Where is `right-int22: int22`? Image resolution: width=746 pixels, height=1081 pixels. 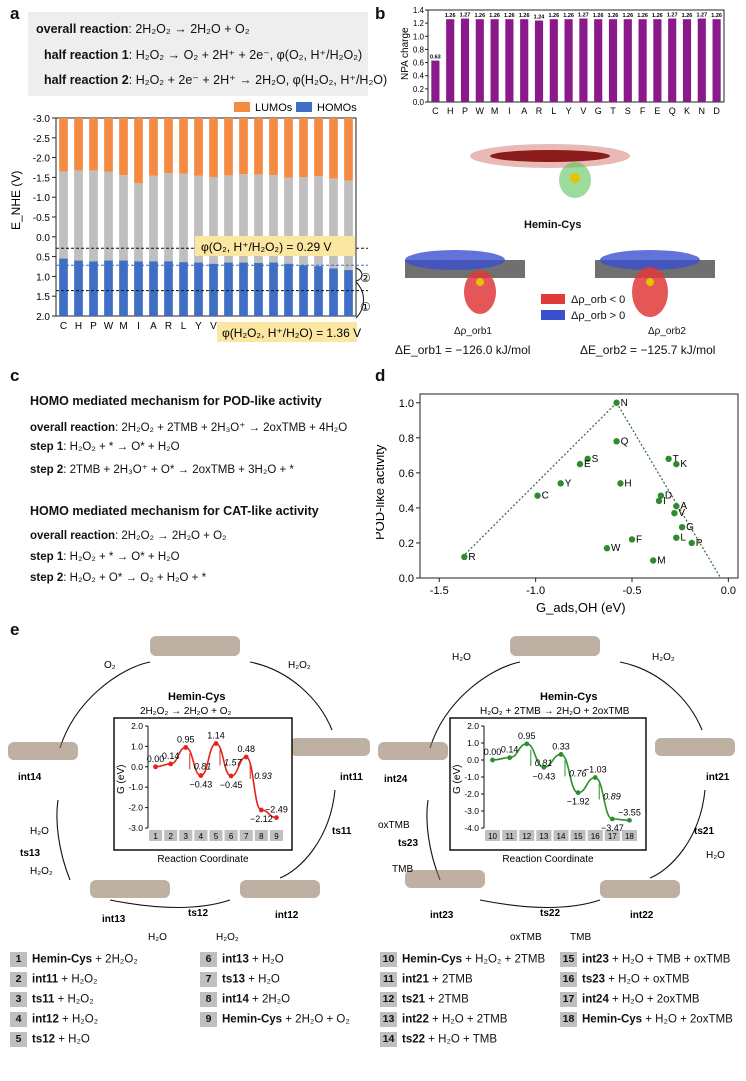 right-int22: int22 is located at coordinates (642, 915).